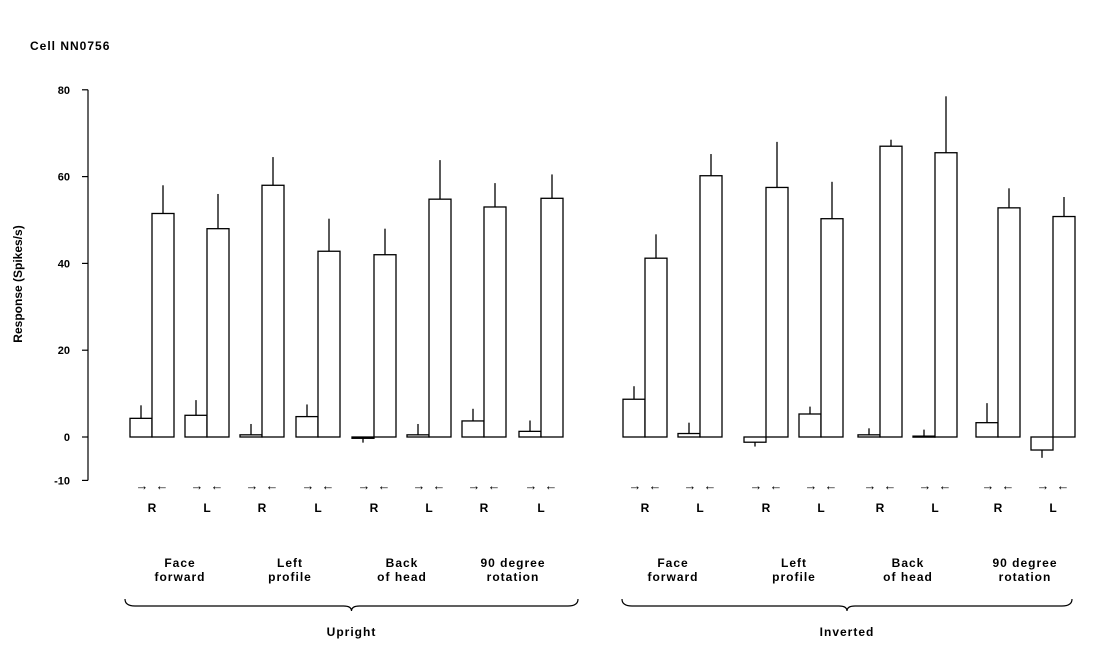 This screenshot has height=653, width=1094. Describe the element at coordinates (402, 563) in the screenshot. I see `condition-label: Back` at that location.